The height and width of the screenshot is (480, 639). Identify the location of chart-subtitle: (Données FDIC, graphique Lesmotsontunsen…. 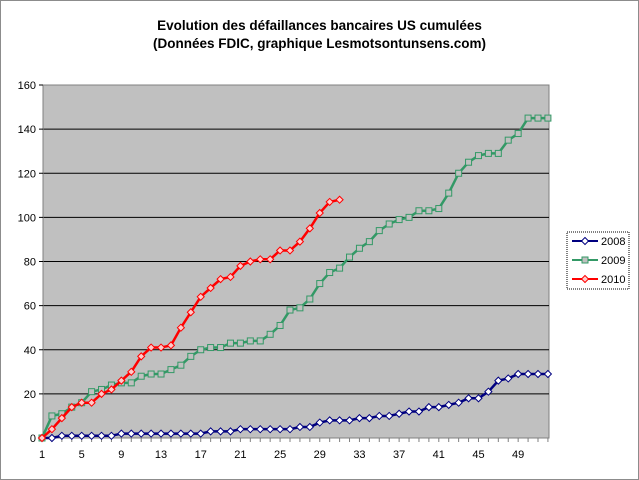
(319, 43).